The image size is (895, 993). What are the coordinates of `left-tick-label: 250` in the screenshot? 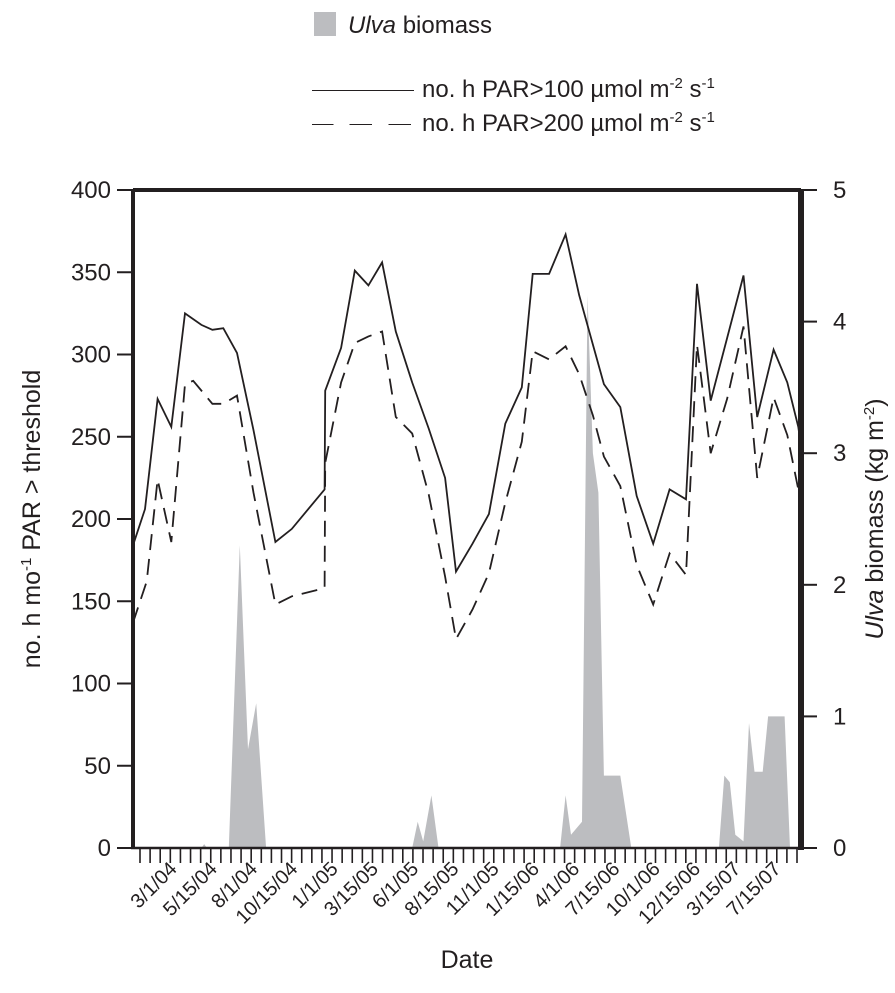 It's located at (91, 437).